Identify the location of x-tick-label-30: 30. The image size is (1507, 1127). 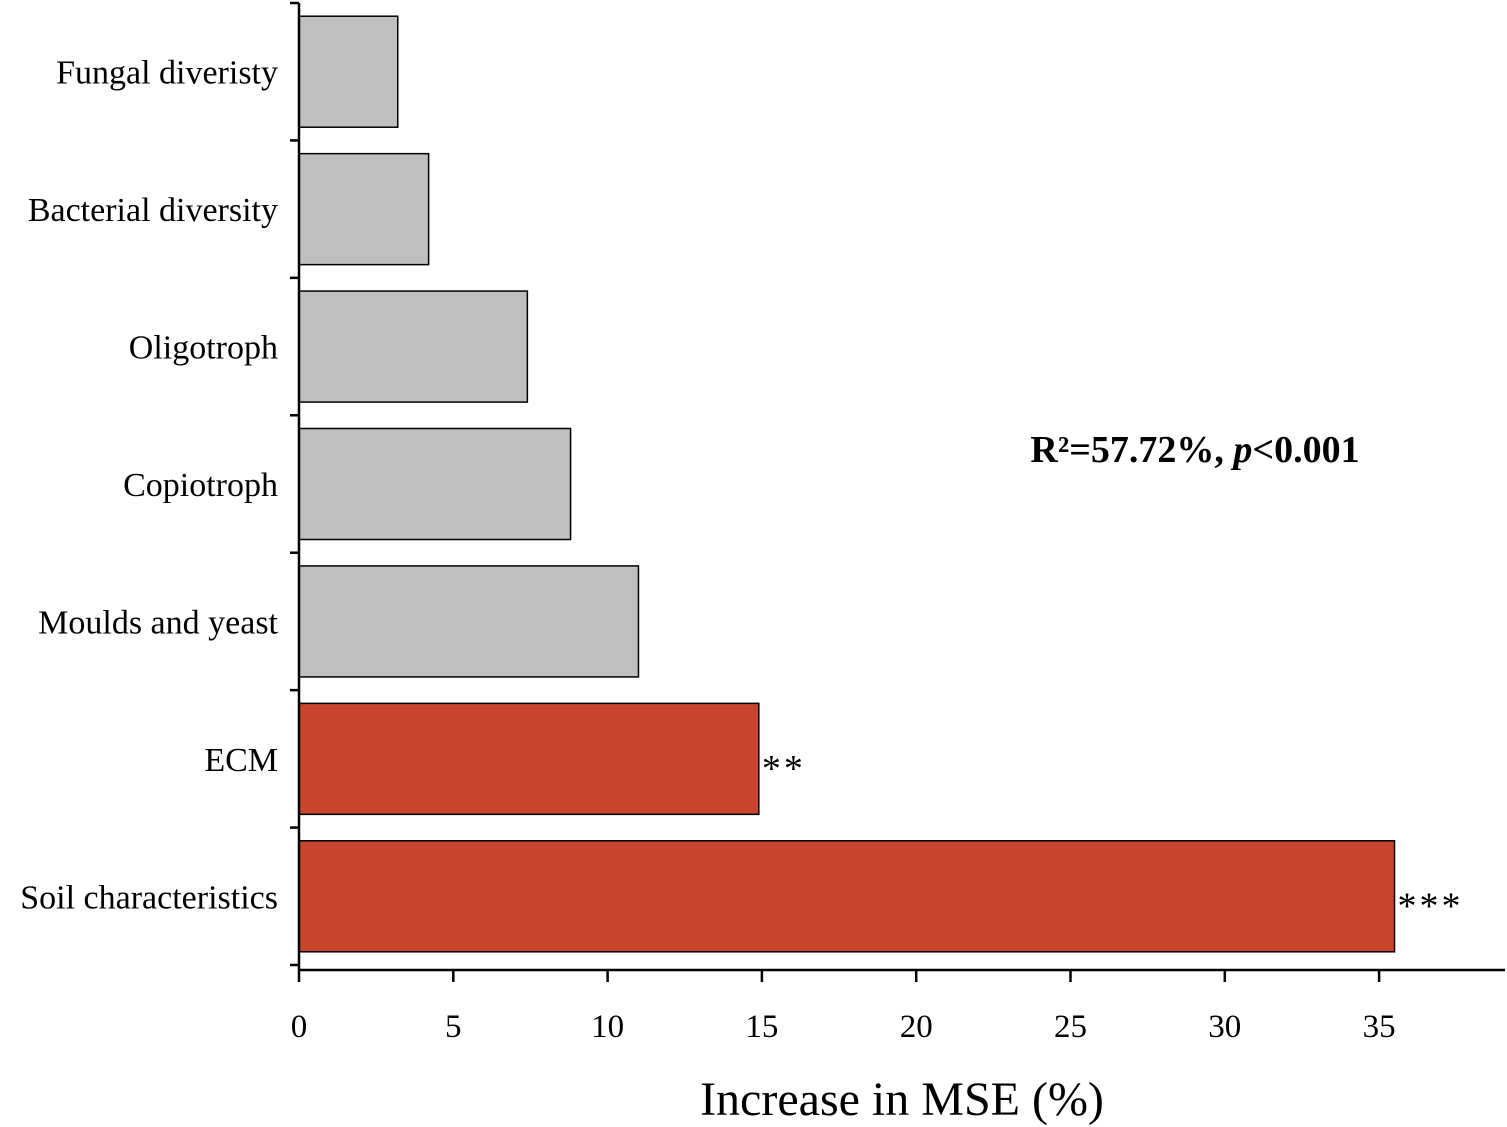
(1224, 1027).